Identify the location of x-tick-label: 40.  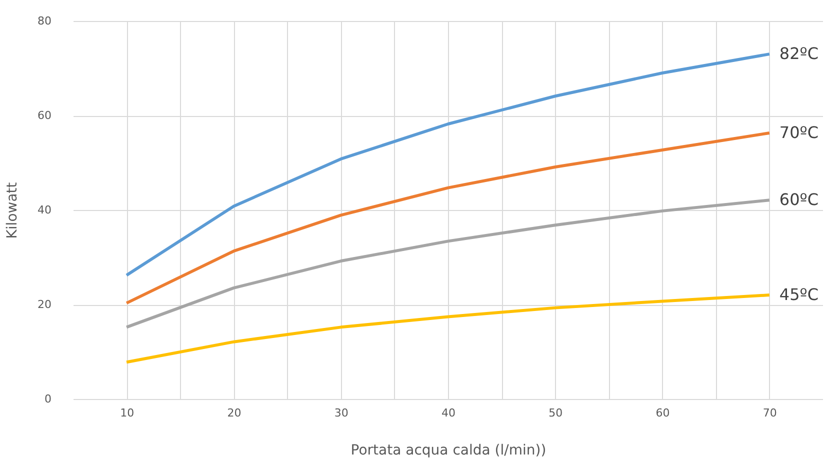
(449, 413).